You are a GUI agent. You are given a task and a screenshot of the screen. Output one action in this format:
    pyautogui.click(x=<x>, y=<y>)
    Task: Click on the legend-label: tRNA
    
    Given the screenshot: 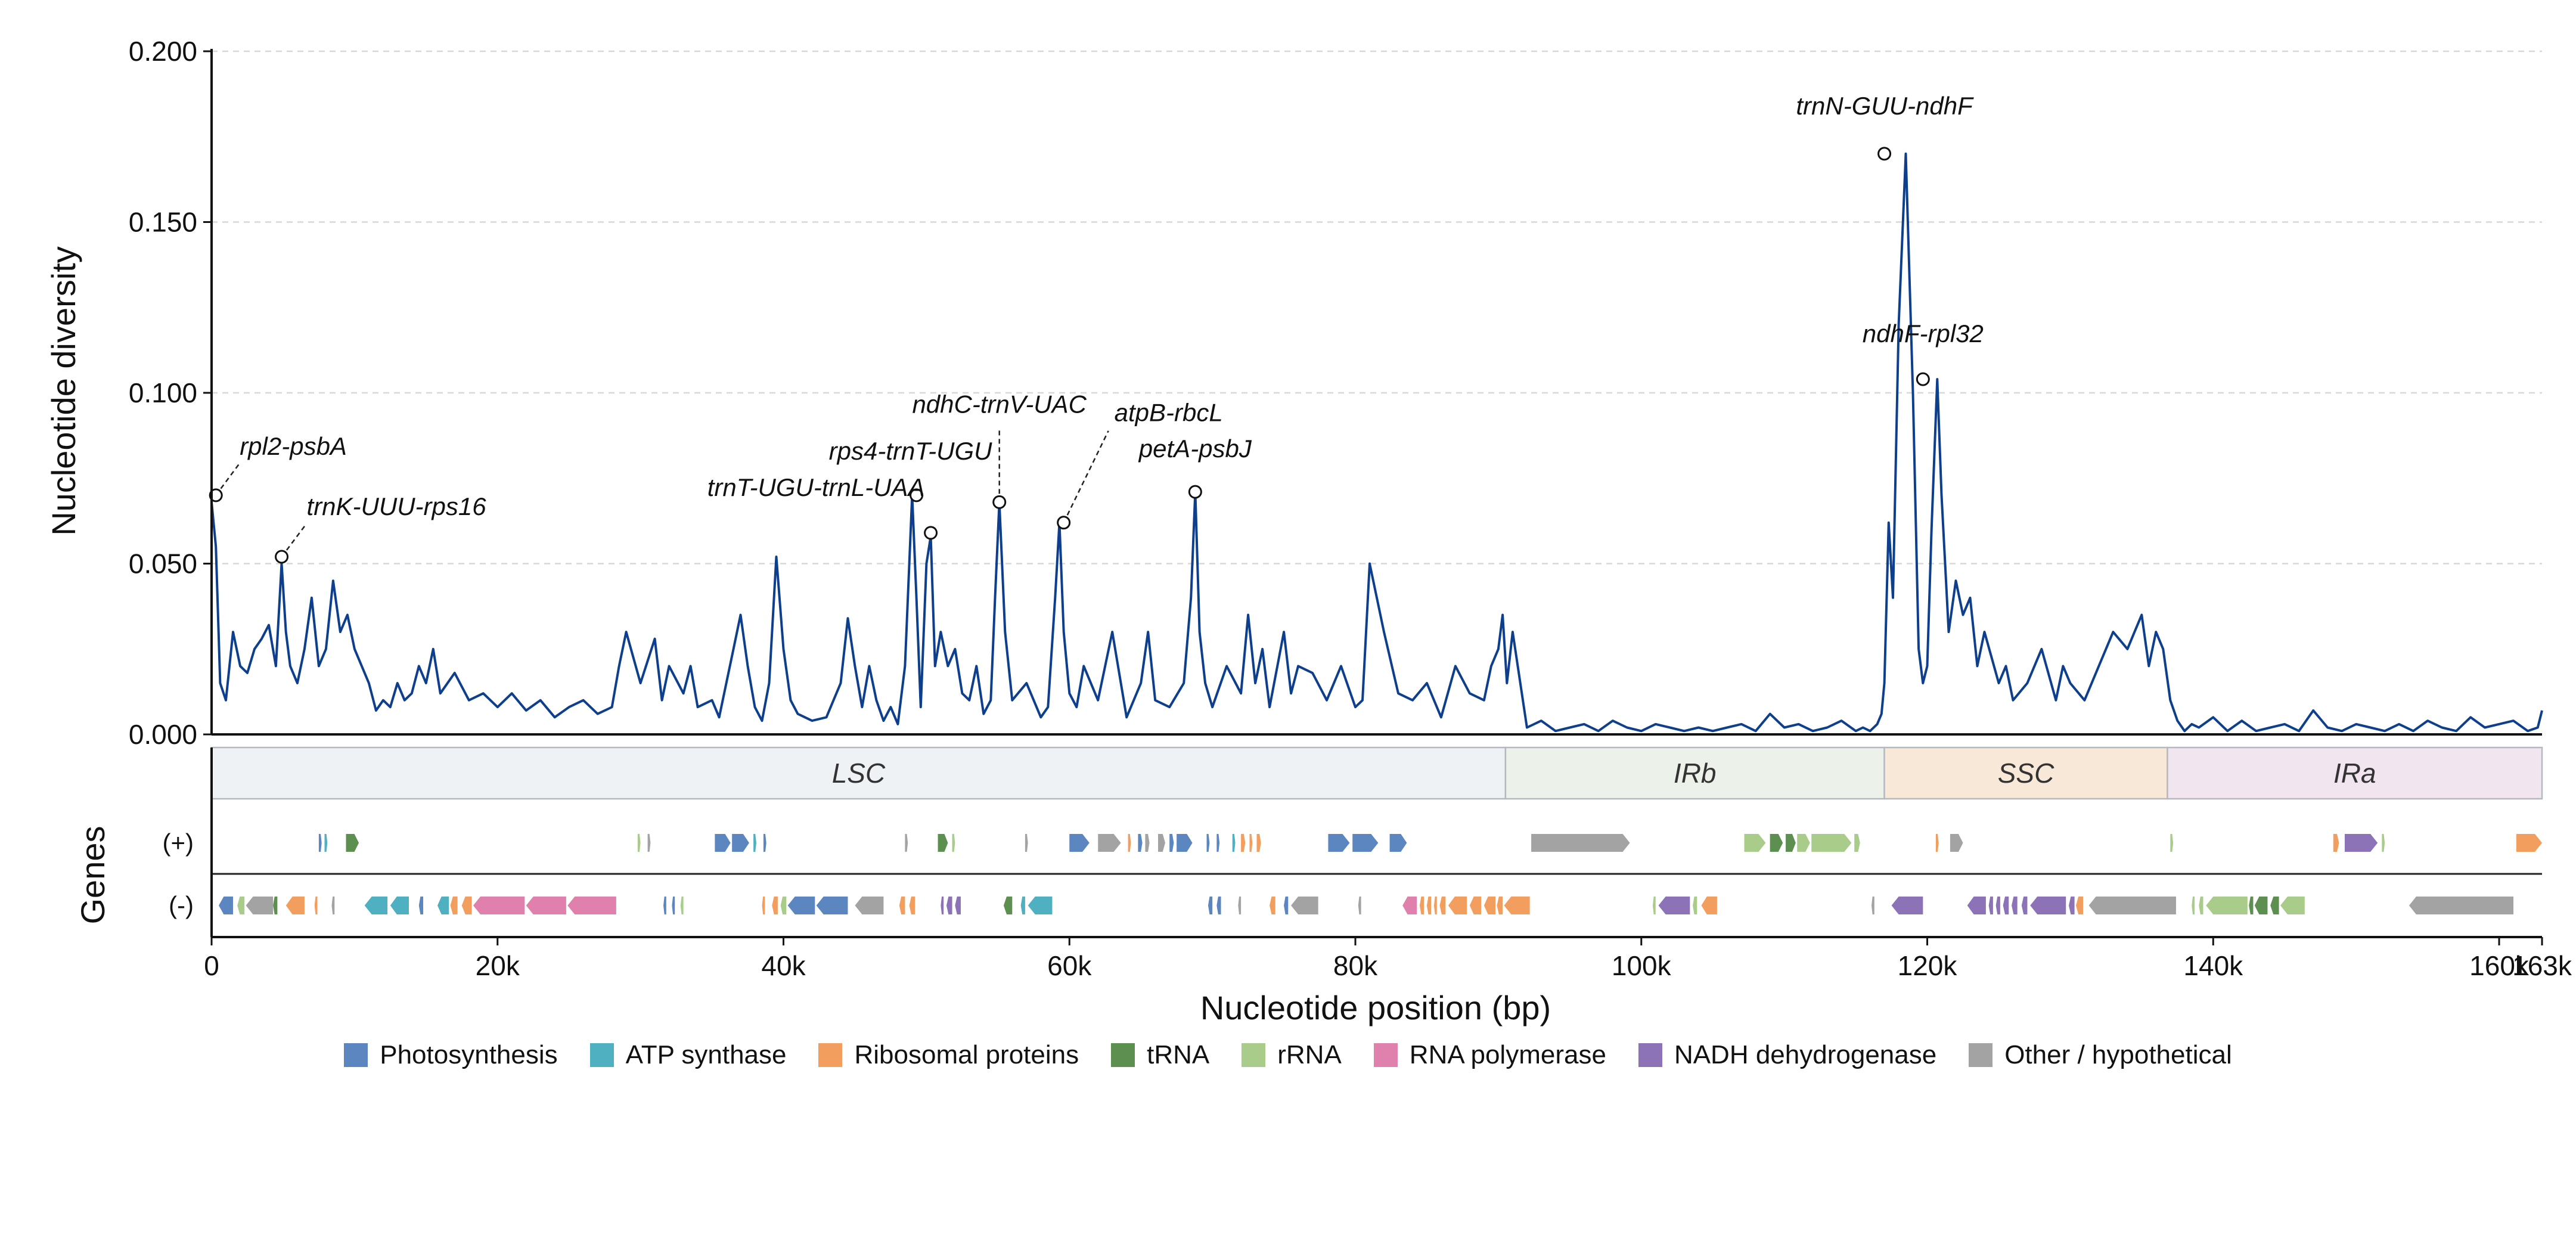 What is the action you would take?
    pyautogui.click(x=1178, y=1054)
    